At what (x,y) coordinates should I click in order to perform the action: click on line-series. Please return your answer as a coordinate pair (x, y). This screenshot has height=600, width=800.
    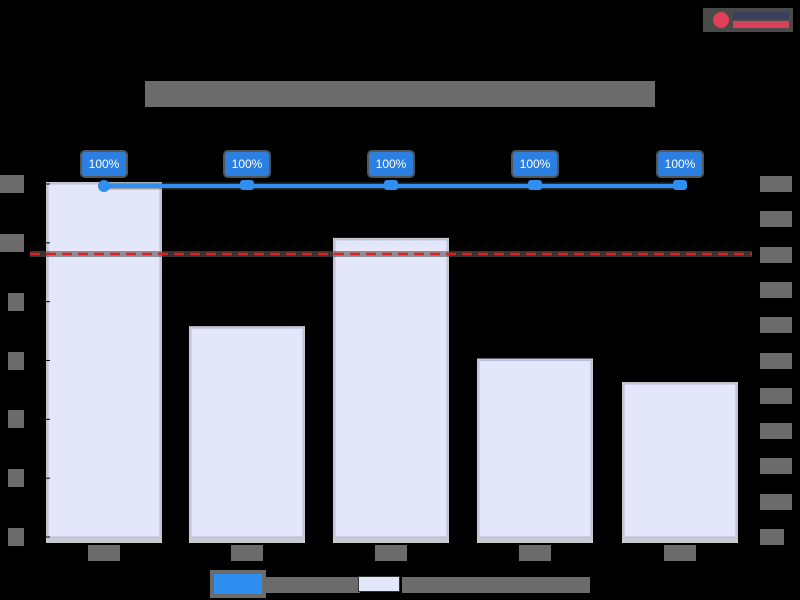
    Looking at the image, I should click on (392, 186).